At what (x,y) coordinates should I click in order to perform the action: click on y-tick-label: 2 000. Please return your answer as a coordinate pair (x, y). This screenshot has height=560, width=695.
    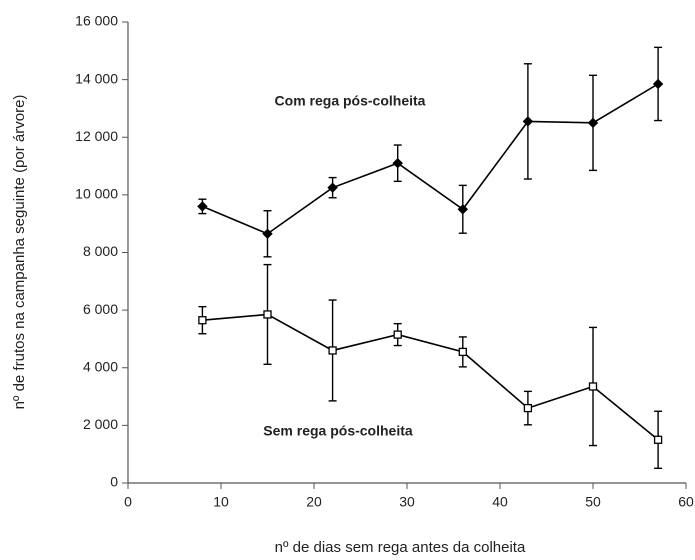
    Looking at the image, I should click on (100, 424).